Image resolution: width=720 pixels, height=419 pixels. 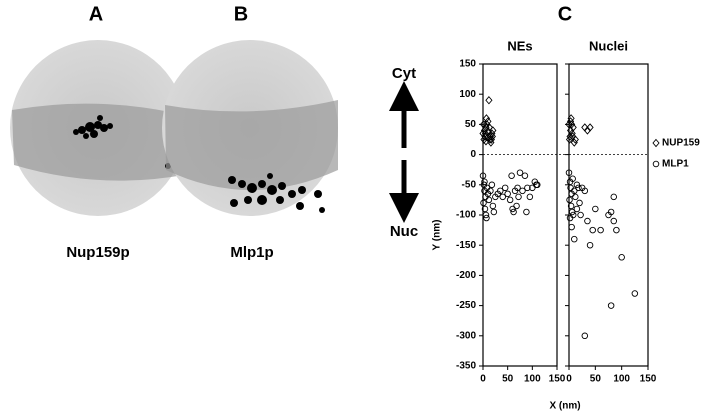 I want to click on plot-frame, so click(x=608, y=215).